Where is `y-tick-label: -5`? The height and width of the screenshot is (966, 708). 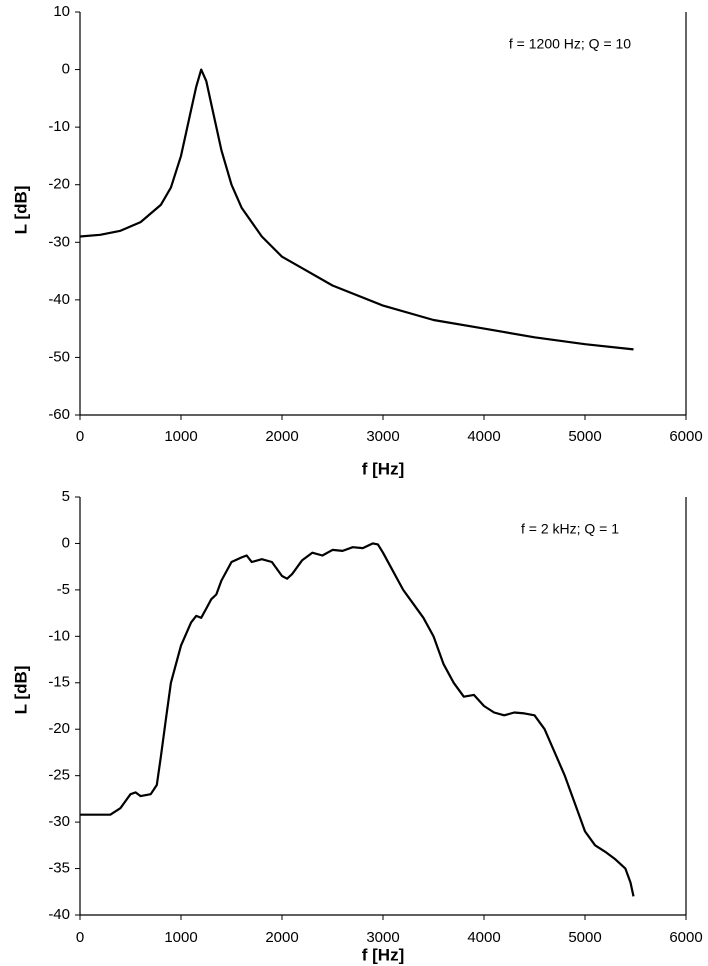
y-tick-label: -5 is located at coordinates (63, 589).